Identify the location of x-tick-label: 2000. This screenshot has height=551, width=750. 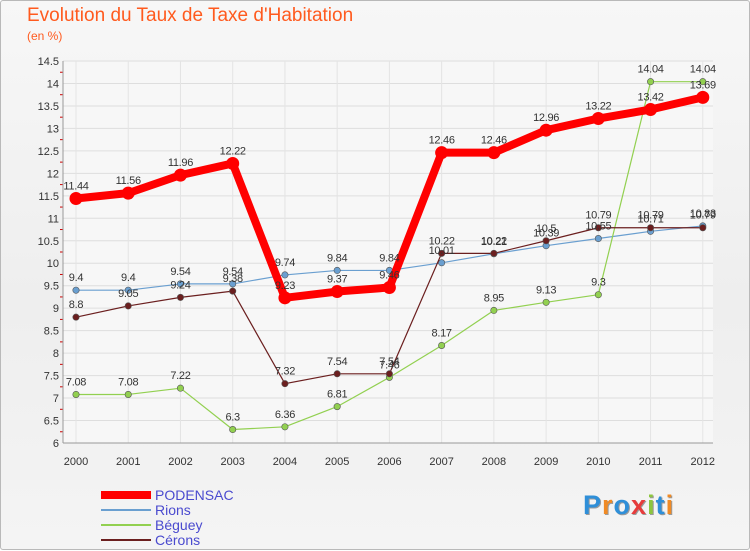
(76, 462).